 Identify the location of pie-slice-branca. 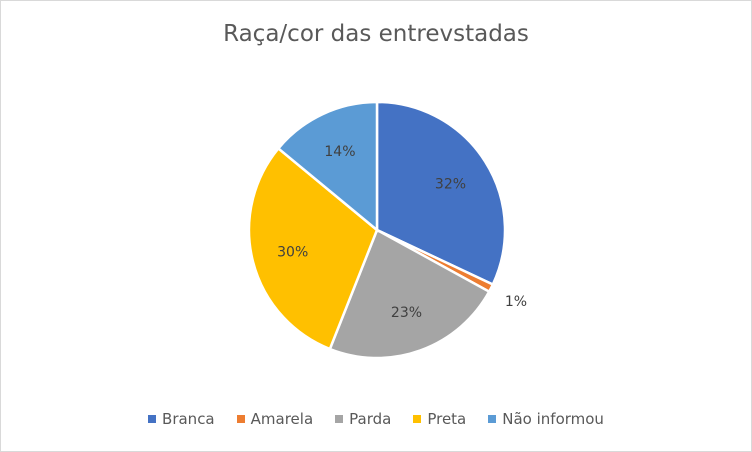
(441, 193).